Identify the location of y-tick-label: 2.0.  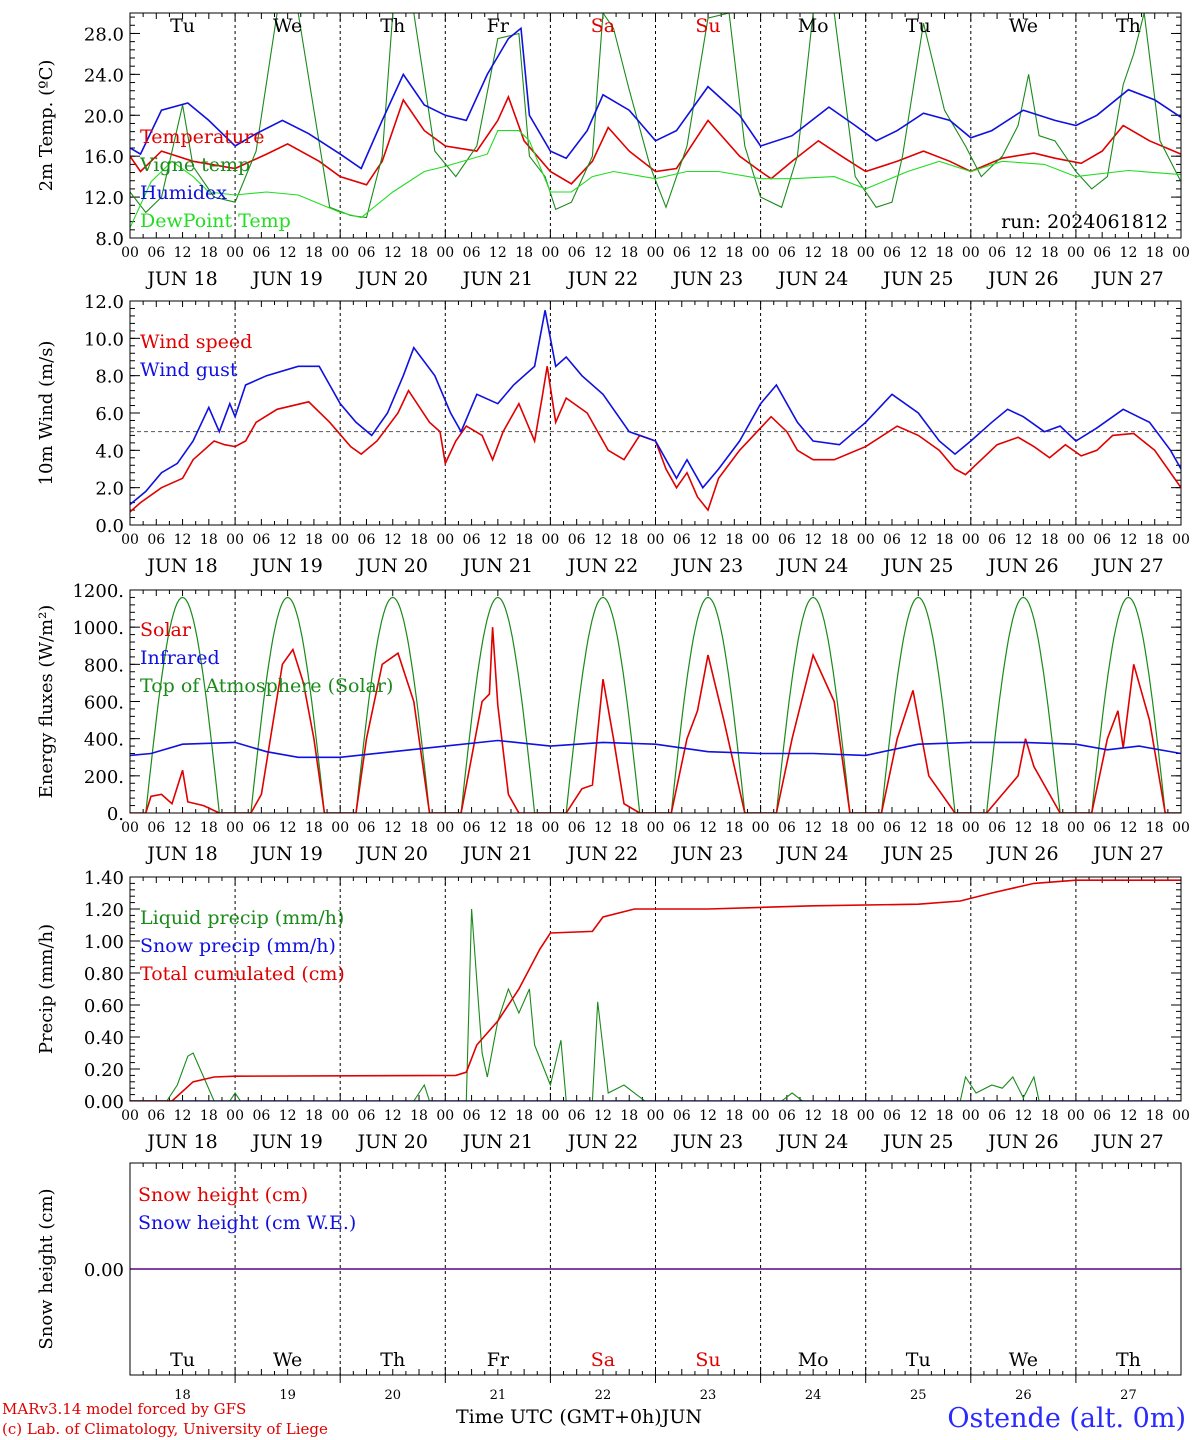
(109, 489).